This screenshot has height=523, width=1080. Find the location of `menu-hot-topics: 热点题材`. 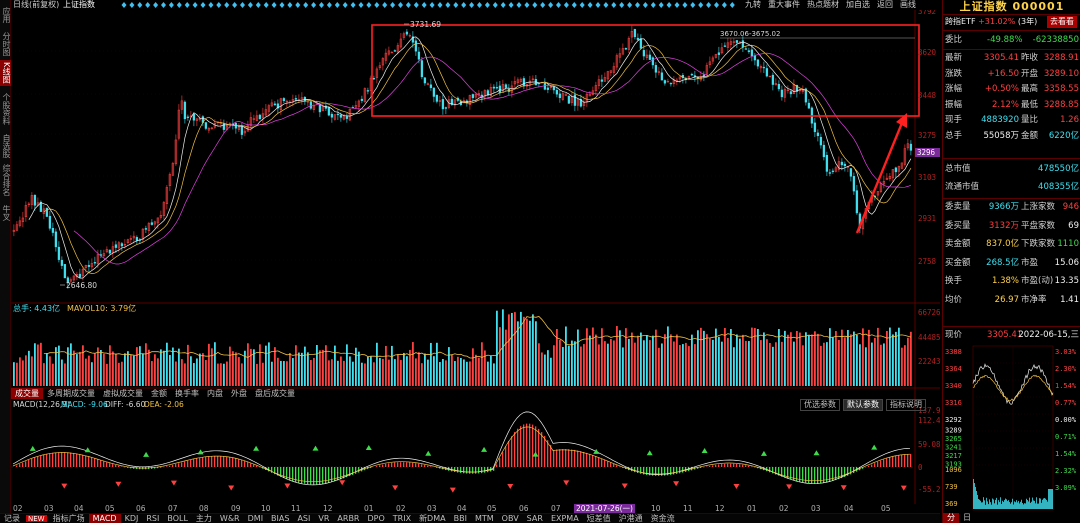

menu-hot-topics: 热点题材 is located at coordinates (823, 4).